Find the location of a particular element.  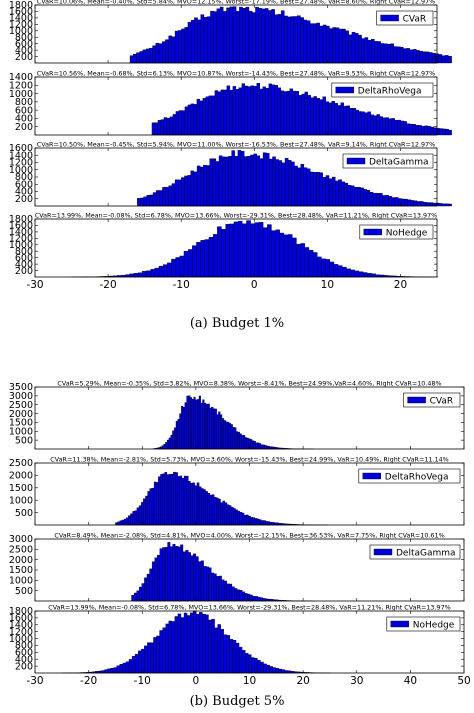

legend: CVaR is located at coordinates (405, 18).